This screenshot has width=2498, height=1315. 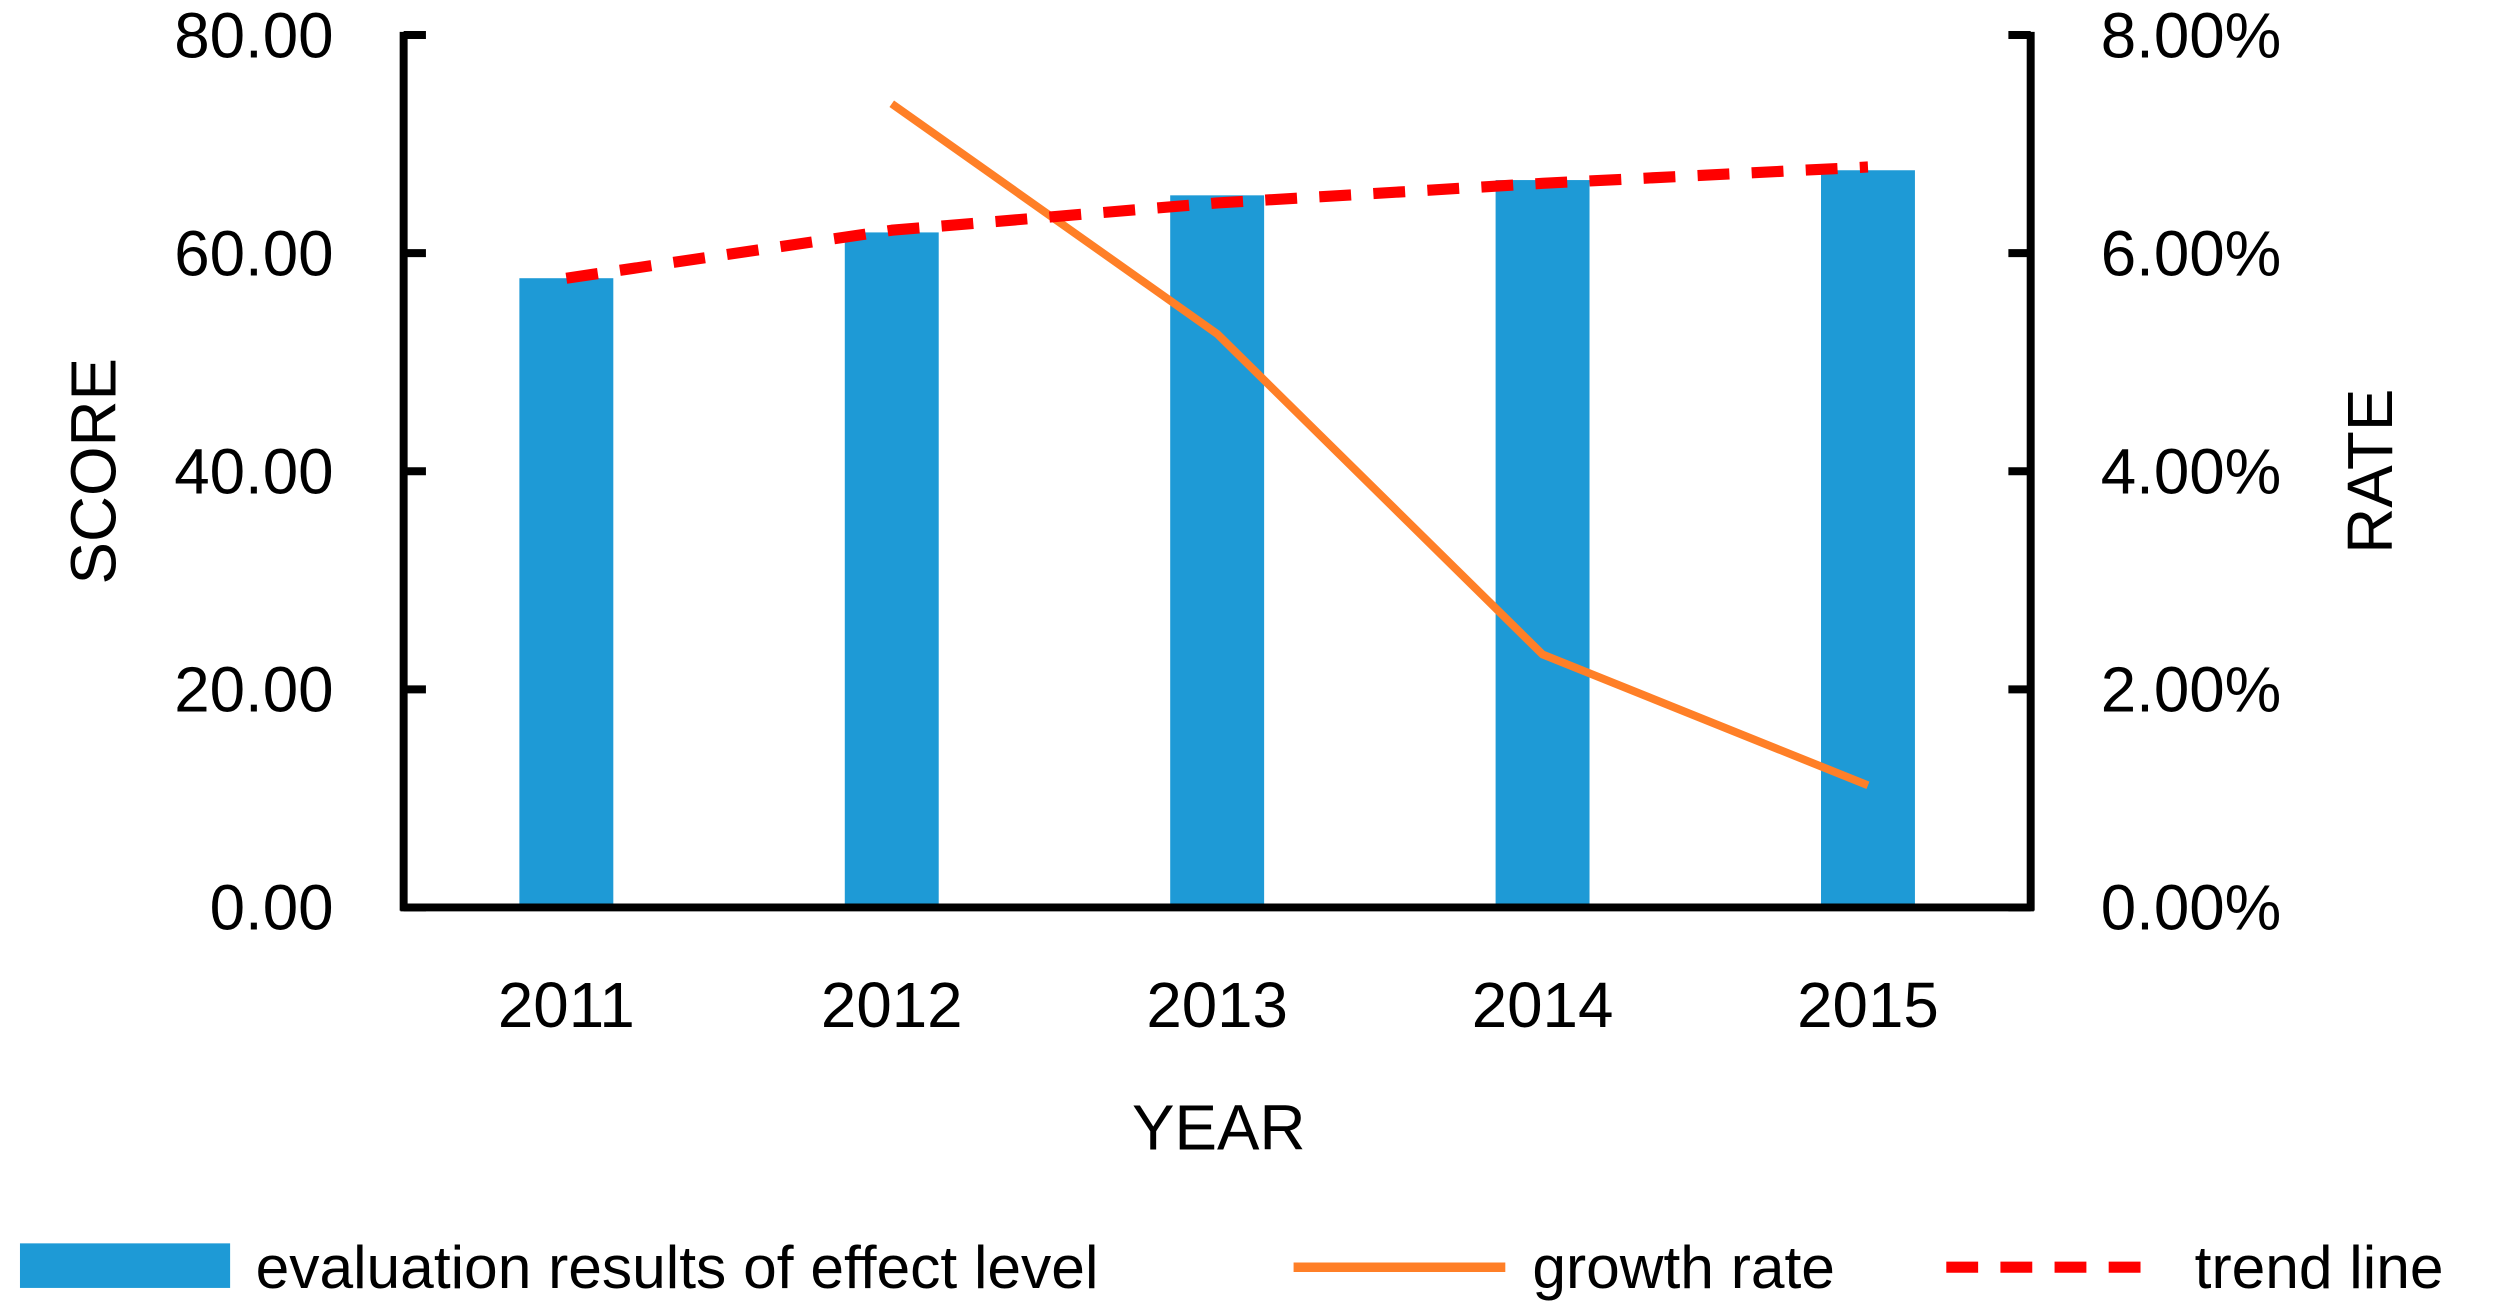 I want to click on x-axis-title: YEAR, so click(x=1218, y=1127).